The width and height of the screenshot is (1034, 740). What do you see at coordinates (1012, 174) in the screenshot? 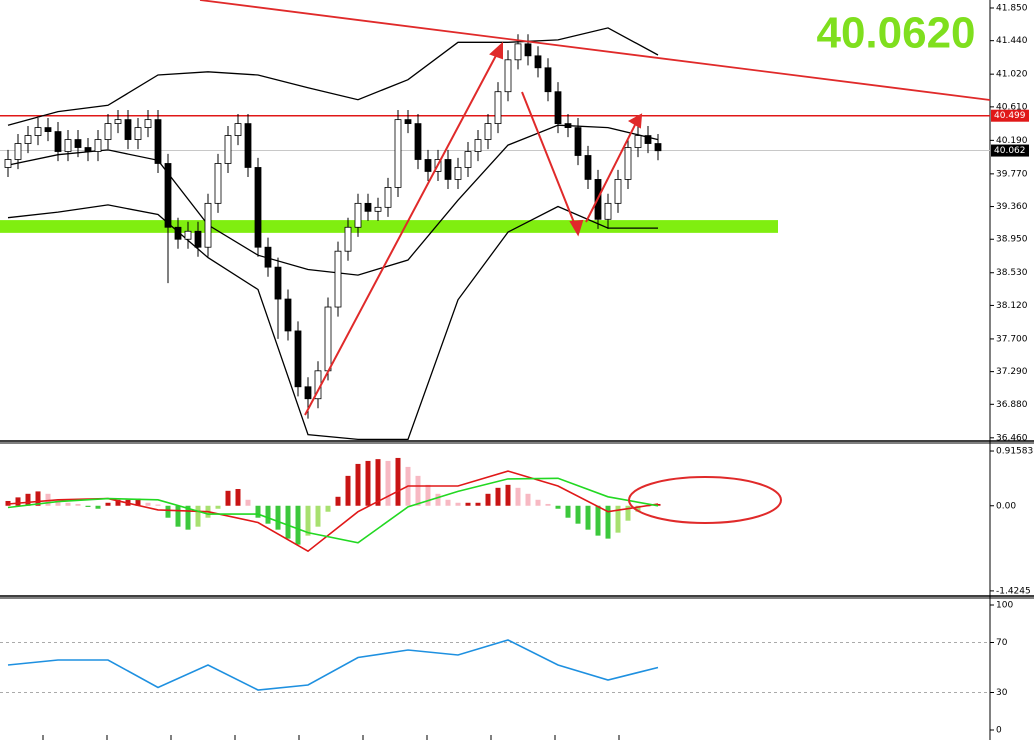
I see `y-tick-label: 39.770` at bounding box center [1012, 174].